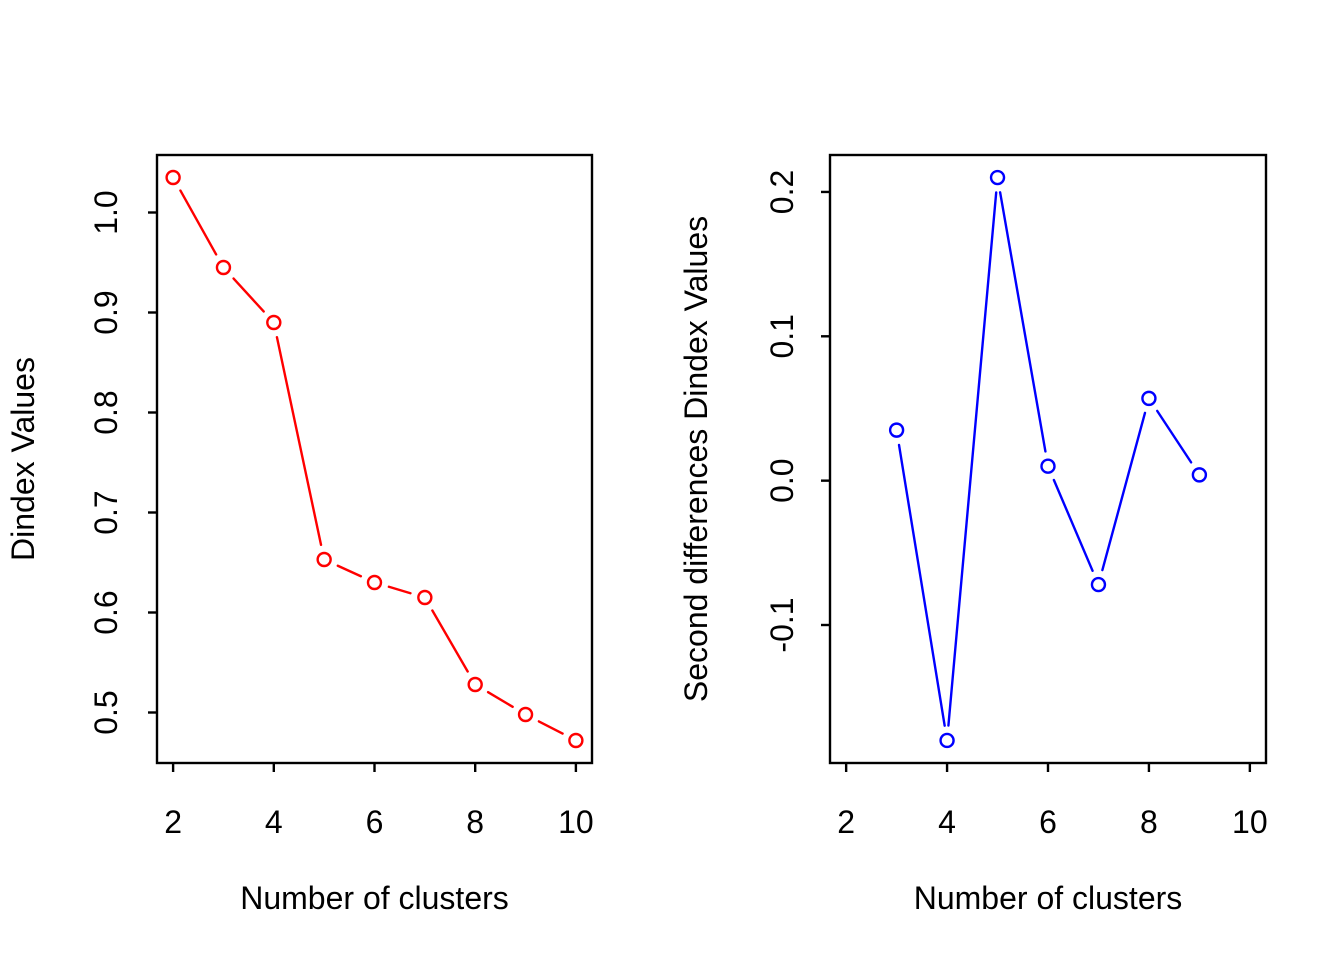 The width and height of the screenshot is (1344, 960). Describe the element at coordinates (106, 212) in the screenshot. I see `y-axis-tick-label: 1.0` at that location.